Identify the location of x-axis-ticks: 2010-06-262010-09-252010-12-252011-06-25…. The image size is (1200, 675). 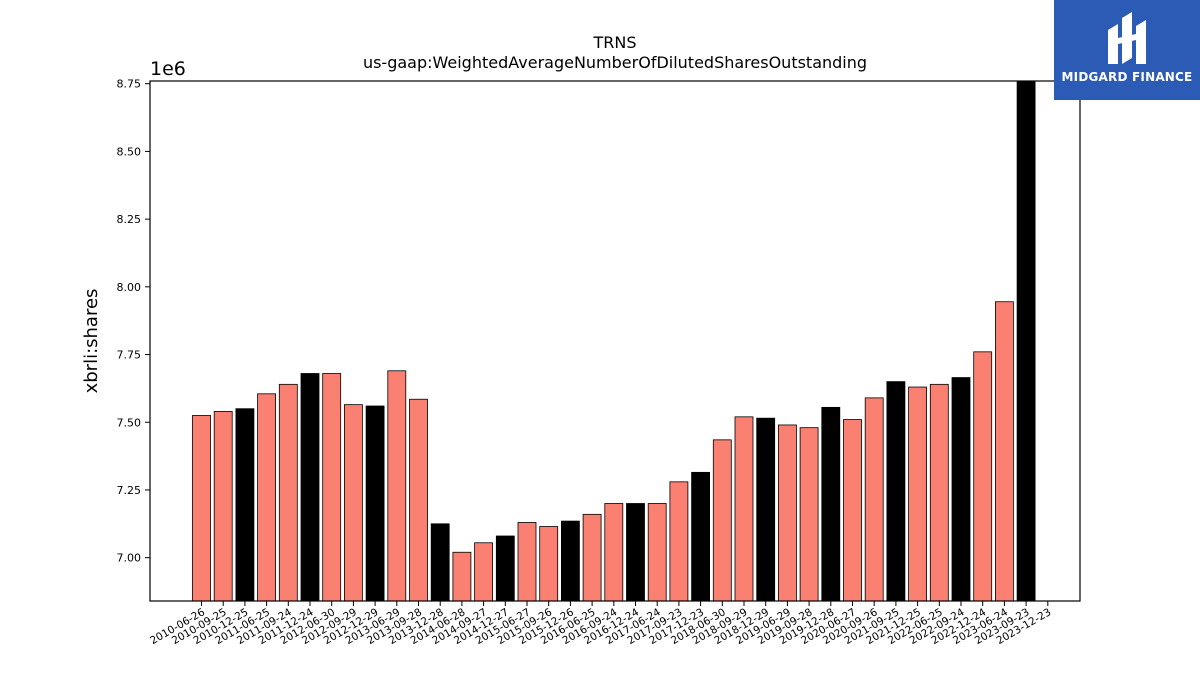
(600, 624).